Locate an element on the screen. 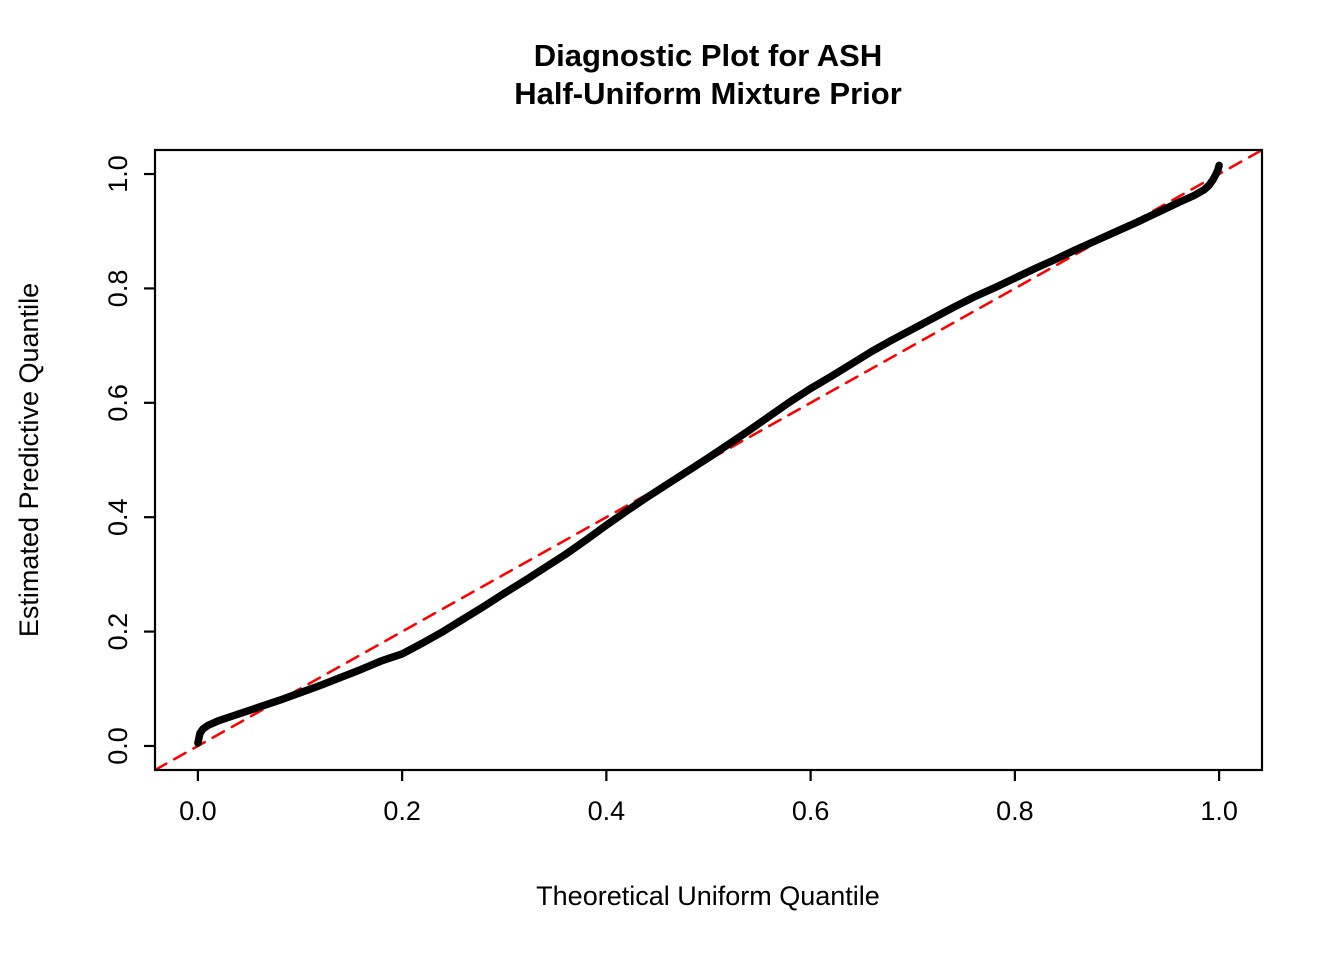 The width and height of the screenshot is (1344, 960). y-tick-label: 0.8 is located at coordinates (118, 289).